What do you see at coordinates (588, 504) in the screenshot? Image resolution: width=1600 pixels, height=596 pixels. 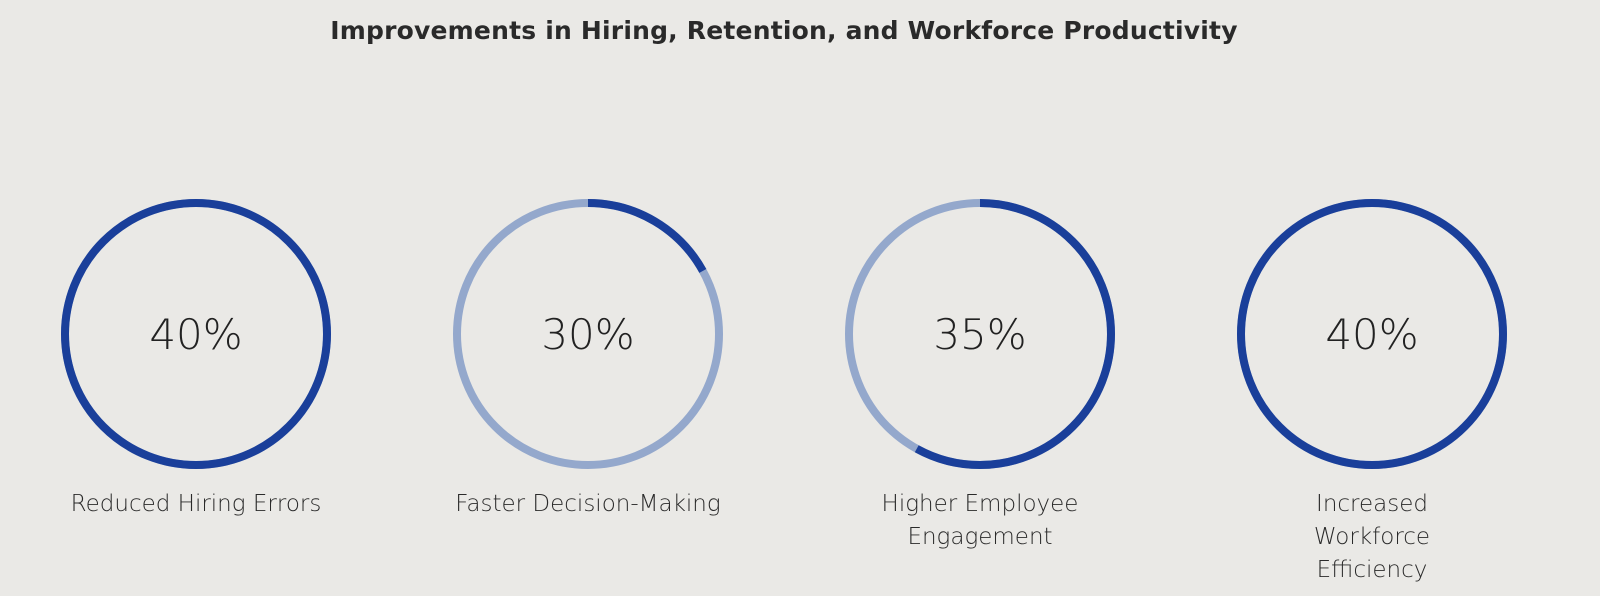 I see `metric-label: Faster Decision-Making` at bounding box center [588, 504].